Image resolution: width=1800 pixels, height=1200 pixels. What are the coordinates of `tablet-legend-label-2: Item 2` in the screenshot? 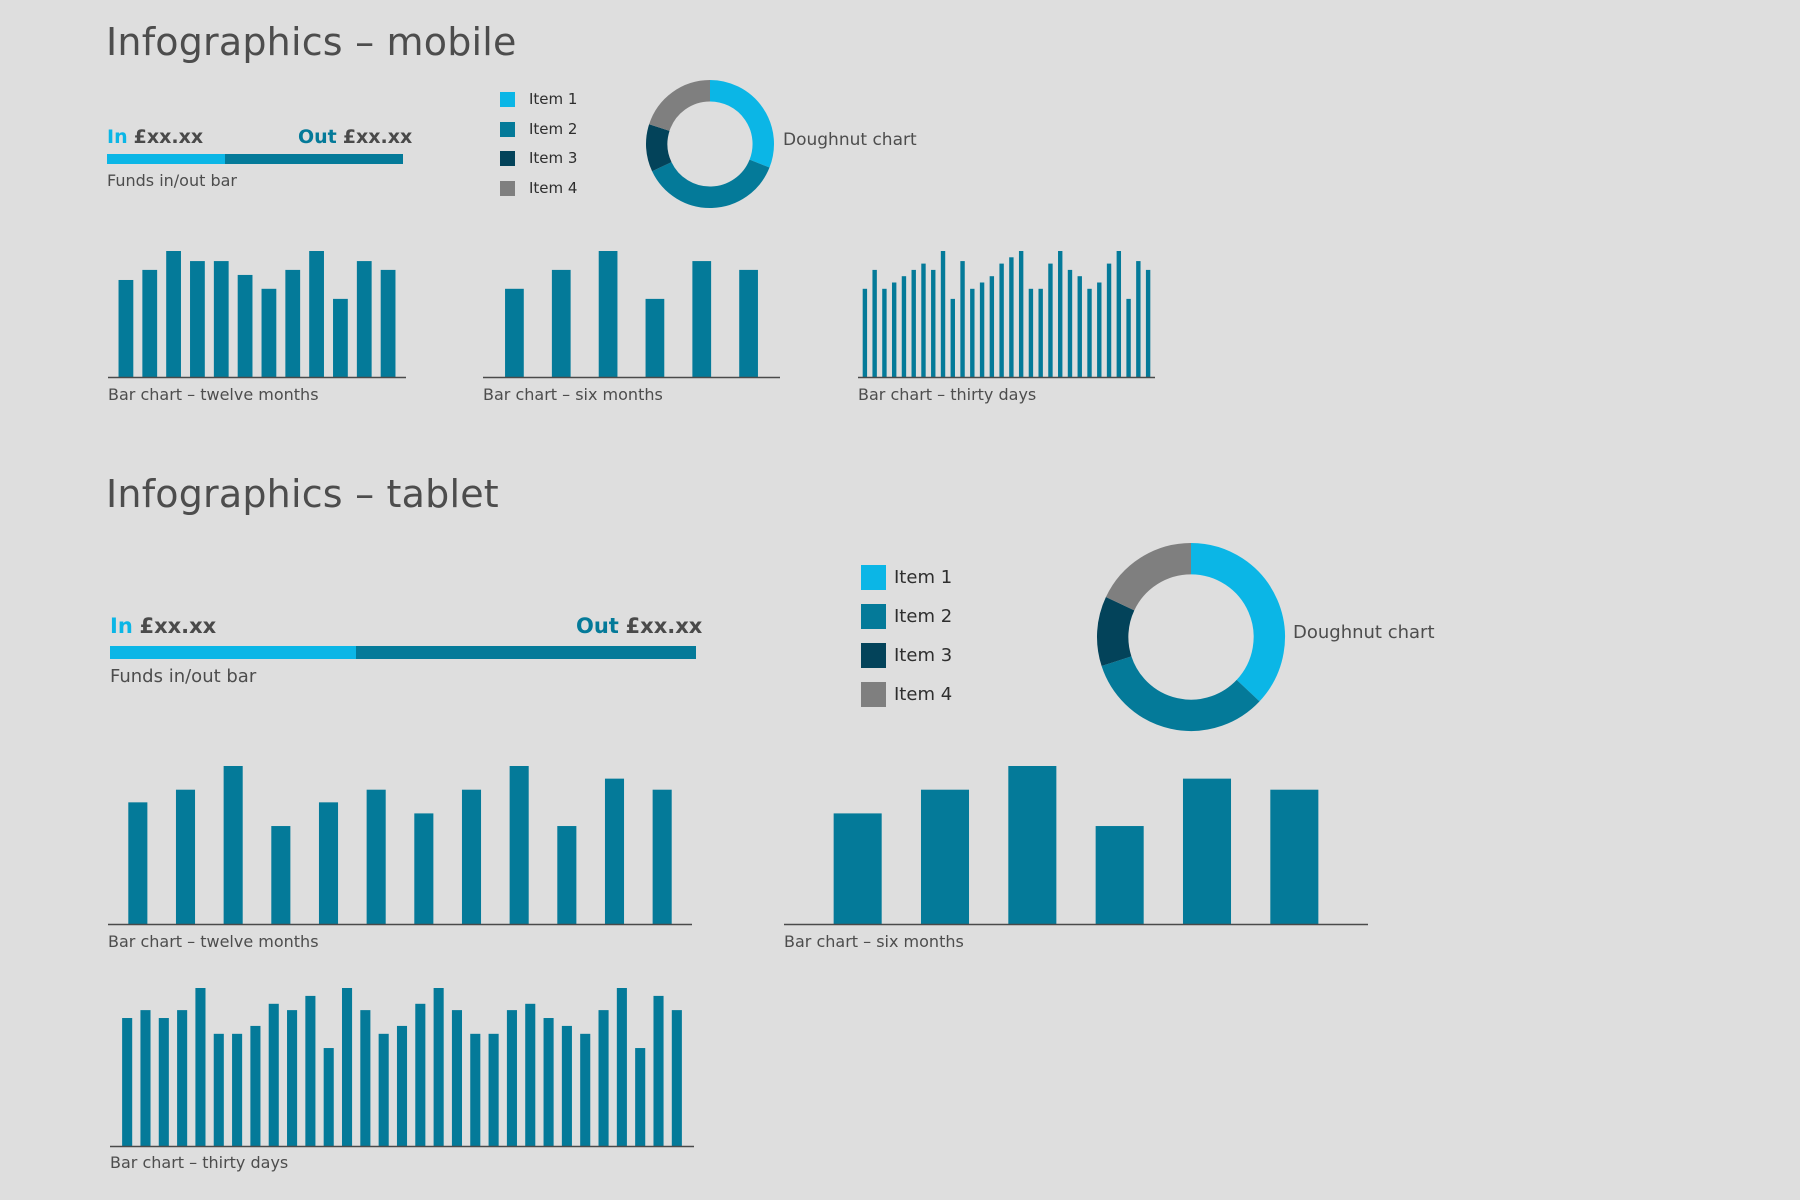 It's located at (923, 616).